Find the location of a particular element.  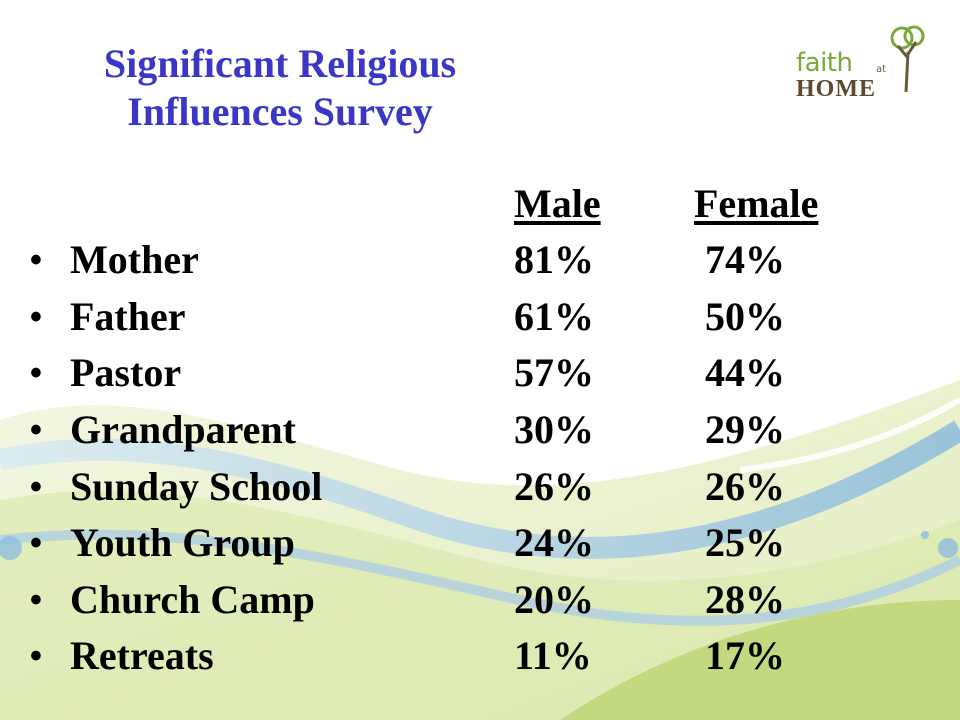

female-percent: 17% is located at coordinates (745, 655).